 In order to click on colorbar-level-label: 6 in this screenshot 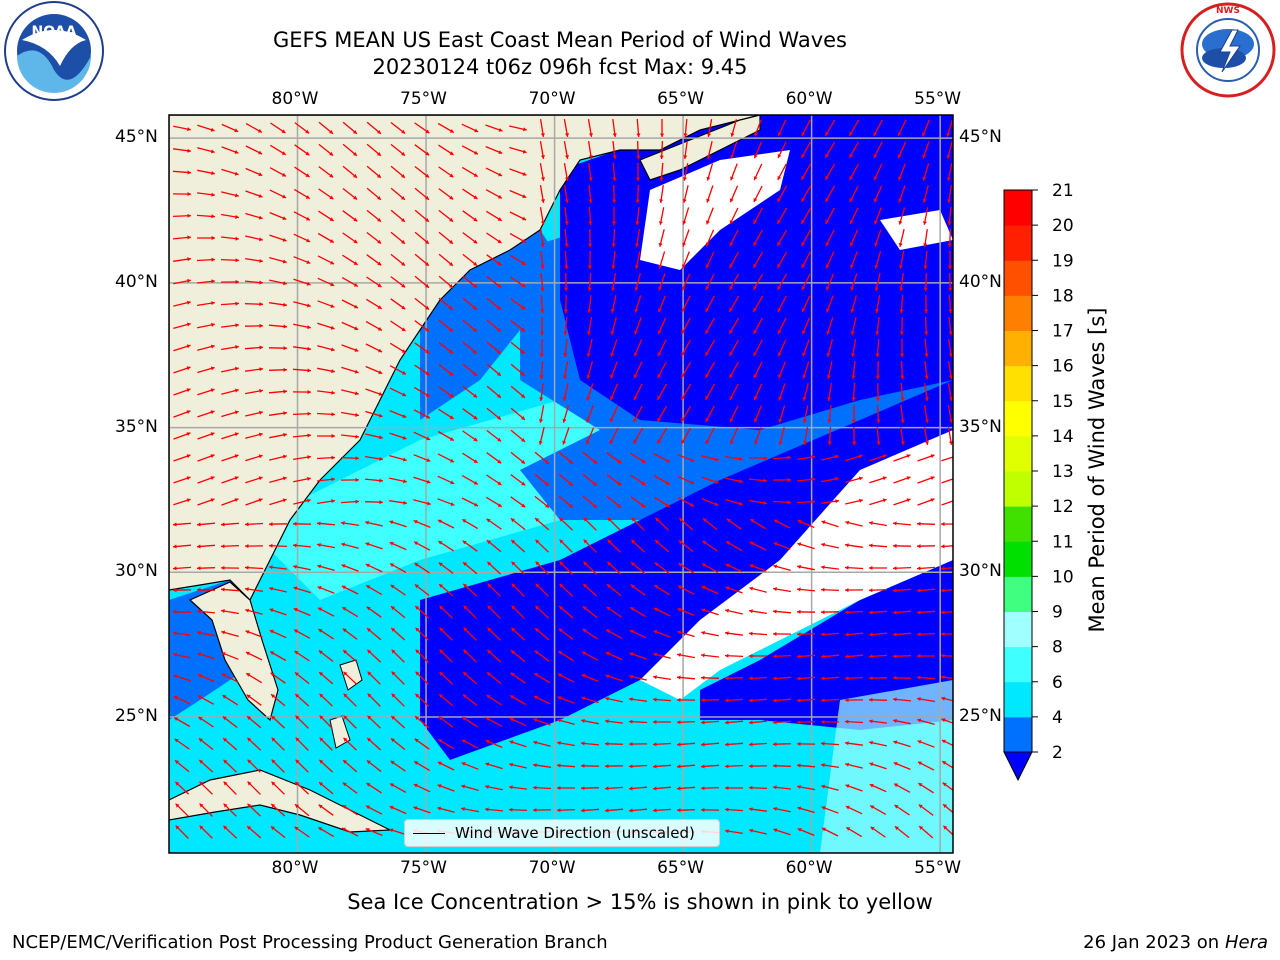, I will do `click(1057, 683)`.